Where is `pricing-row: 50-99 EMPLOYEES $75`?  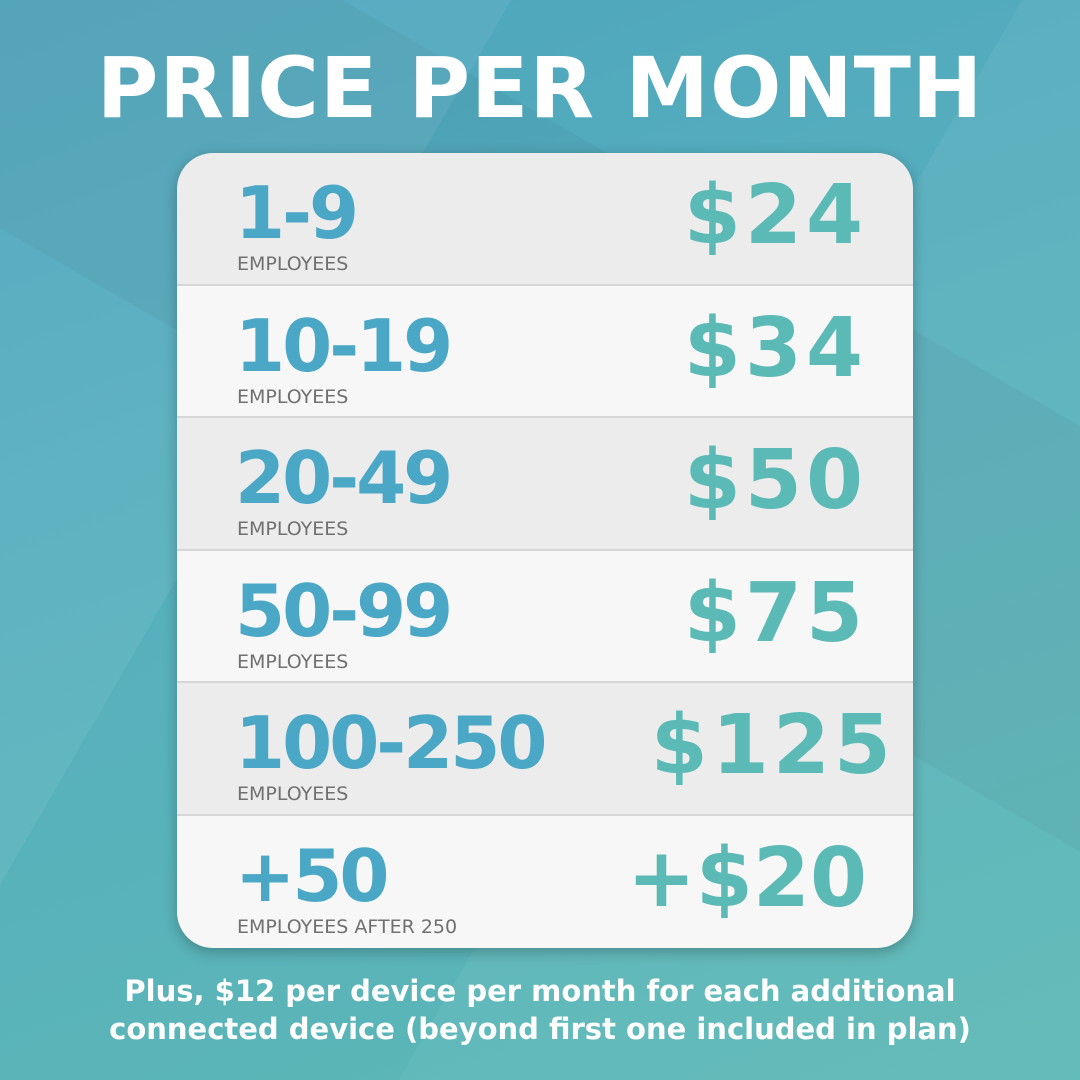 pricing-row: 50-99 EMPLOYEES $75 is located at coordinates (545, 616).